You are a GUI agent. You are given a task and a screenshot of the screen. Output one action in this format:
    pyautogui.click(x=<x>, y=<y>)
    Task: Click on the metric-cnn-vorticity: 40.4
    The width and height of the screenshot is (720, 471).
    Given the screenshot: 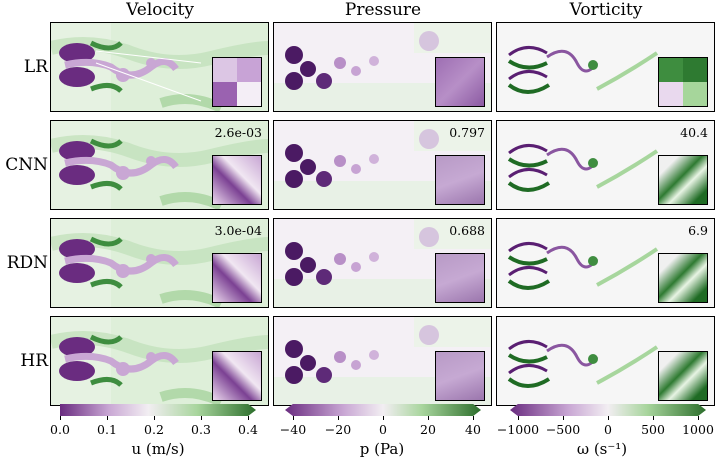 What is the action you would take?
    pyautogui.click(x=694, y=132)
    